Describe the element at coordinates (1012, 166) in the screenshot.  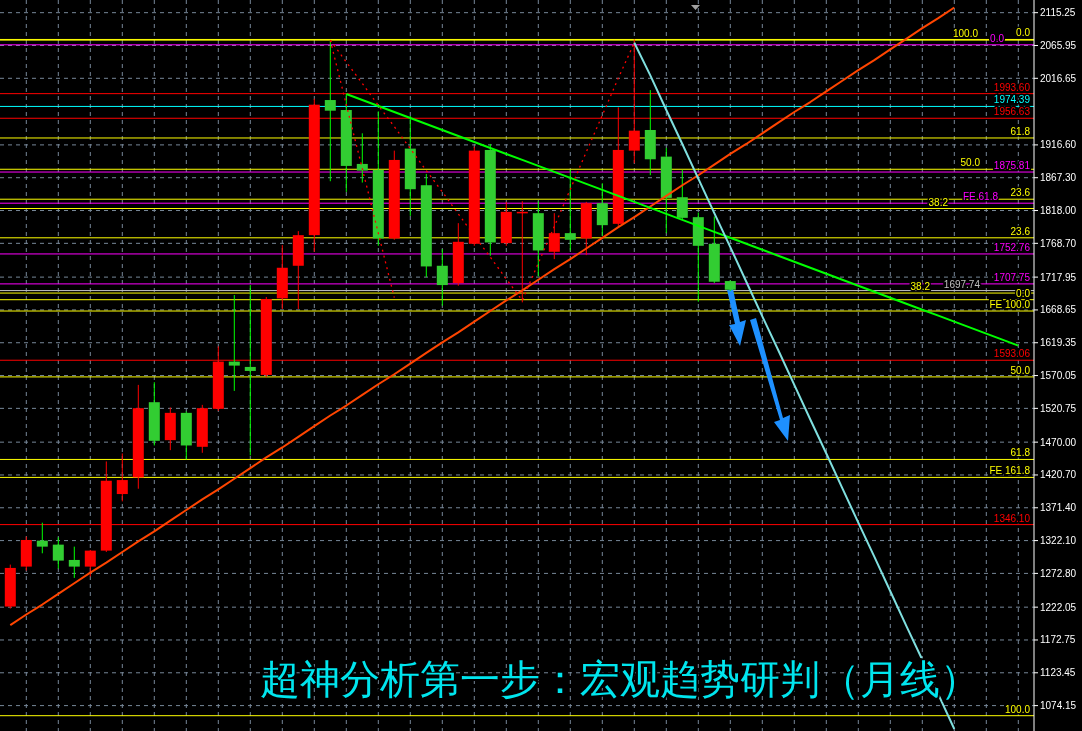
I see `ref-line-label: 1875.81` at that location.